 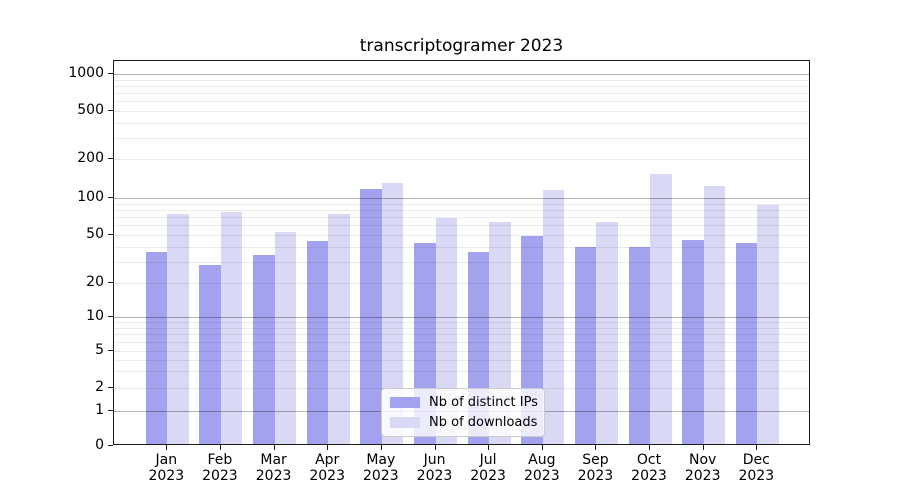 I want to click on x-tick-label-aug: Aug 2023, so click(x=541, y=468).